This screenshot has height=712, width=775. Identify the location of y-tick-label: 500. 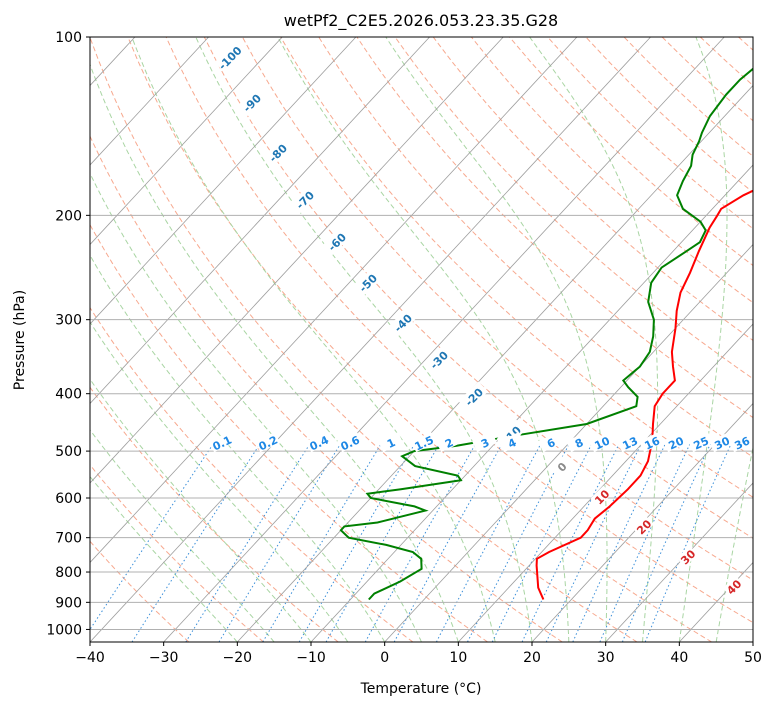
(68, 452).